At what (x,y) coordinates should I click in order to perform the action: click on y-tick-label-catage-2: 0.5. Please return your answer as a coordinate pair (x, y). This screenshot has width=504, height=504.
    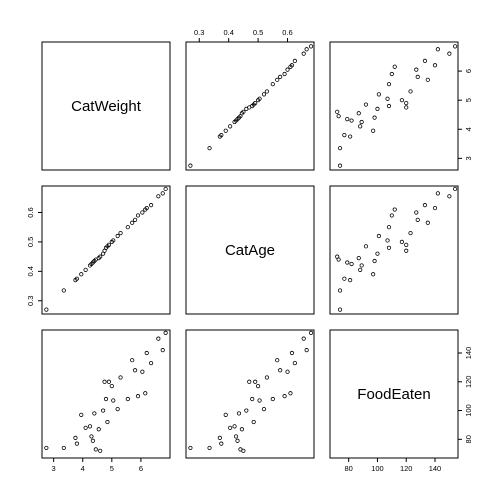
    Looking at the image, I should click on (30, 242).